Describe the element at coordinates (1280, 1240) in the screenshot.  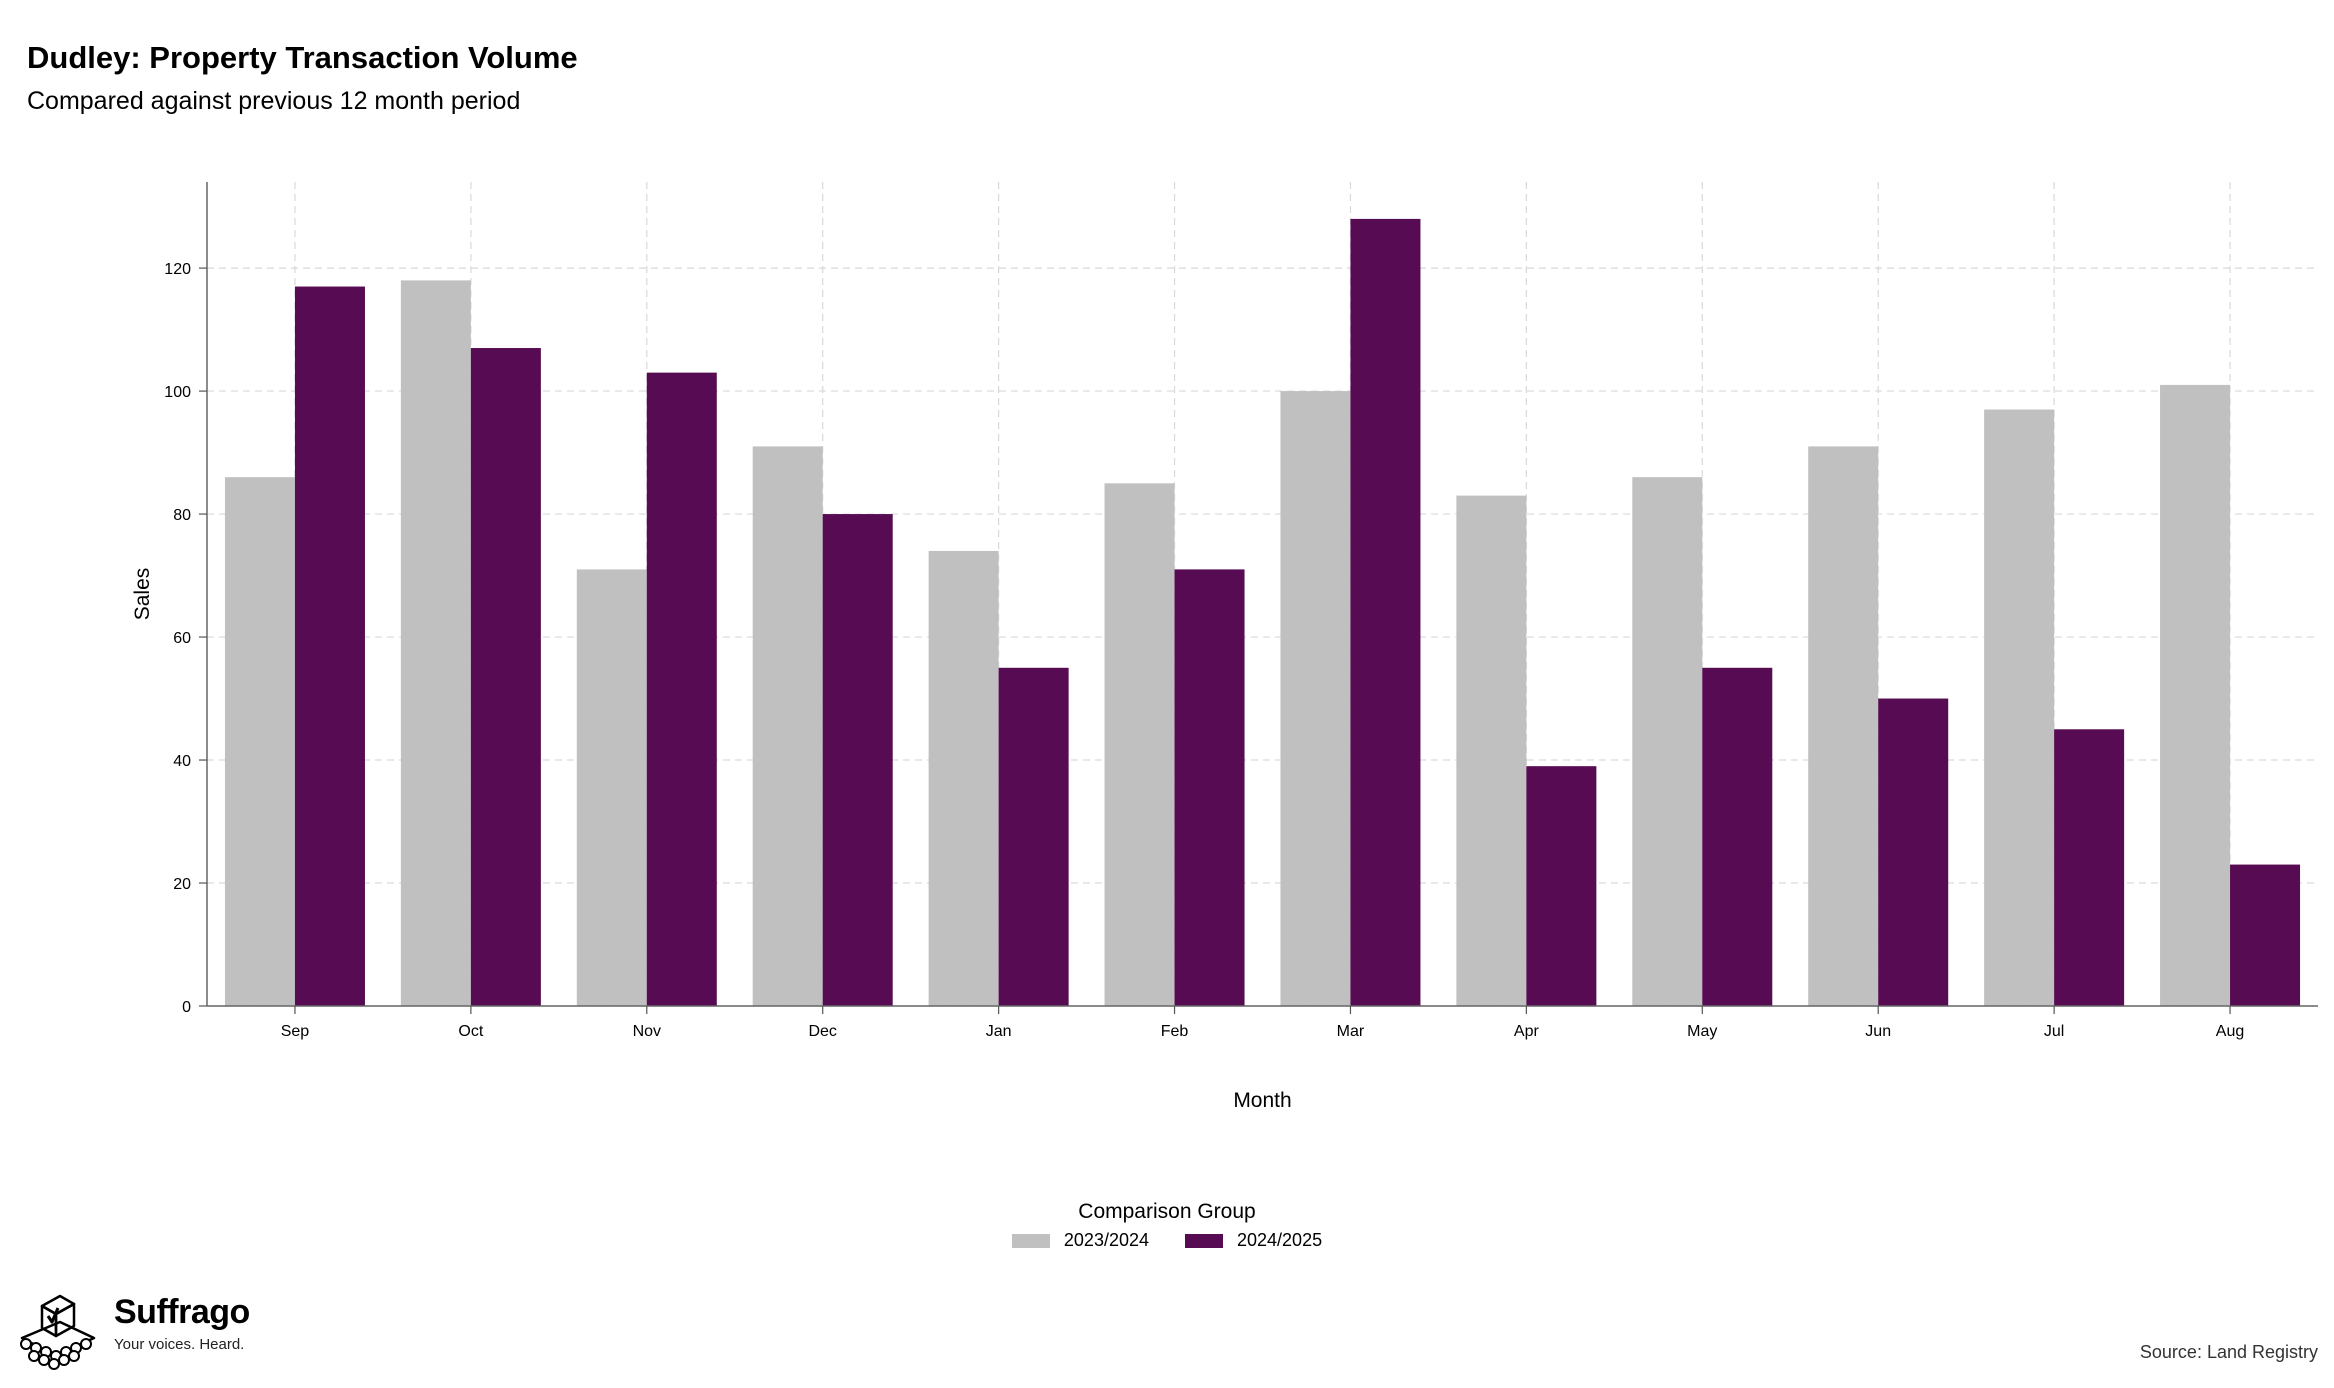
I see `legend-label-2024-2025: 2024/2025` at that location.